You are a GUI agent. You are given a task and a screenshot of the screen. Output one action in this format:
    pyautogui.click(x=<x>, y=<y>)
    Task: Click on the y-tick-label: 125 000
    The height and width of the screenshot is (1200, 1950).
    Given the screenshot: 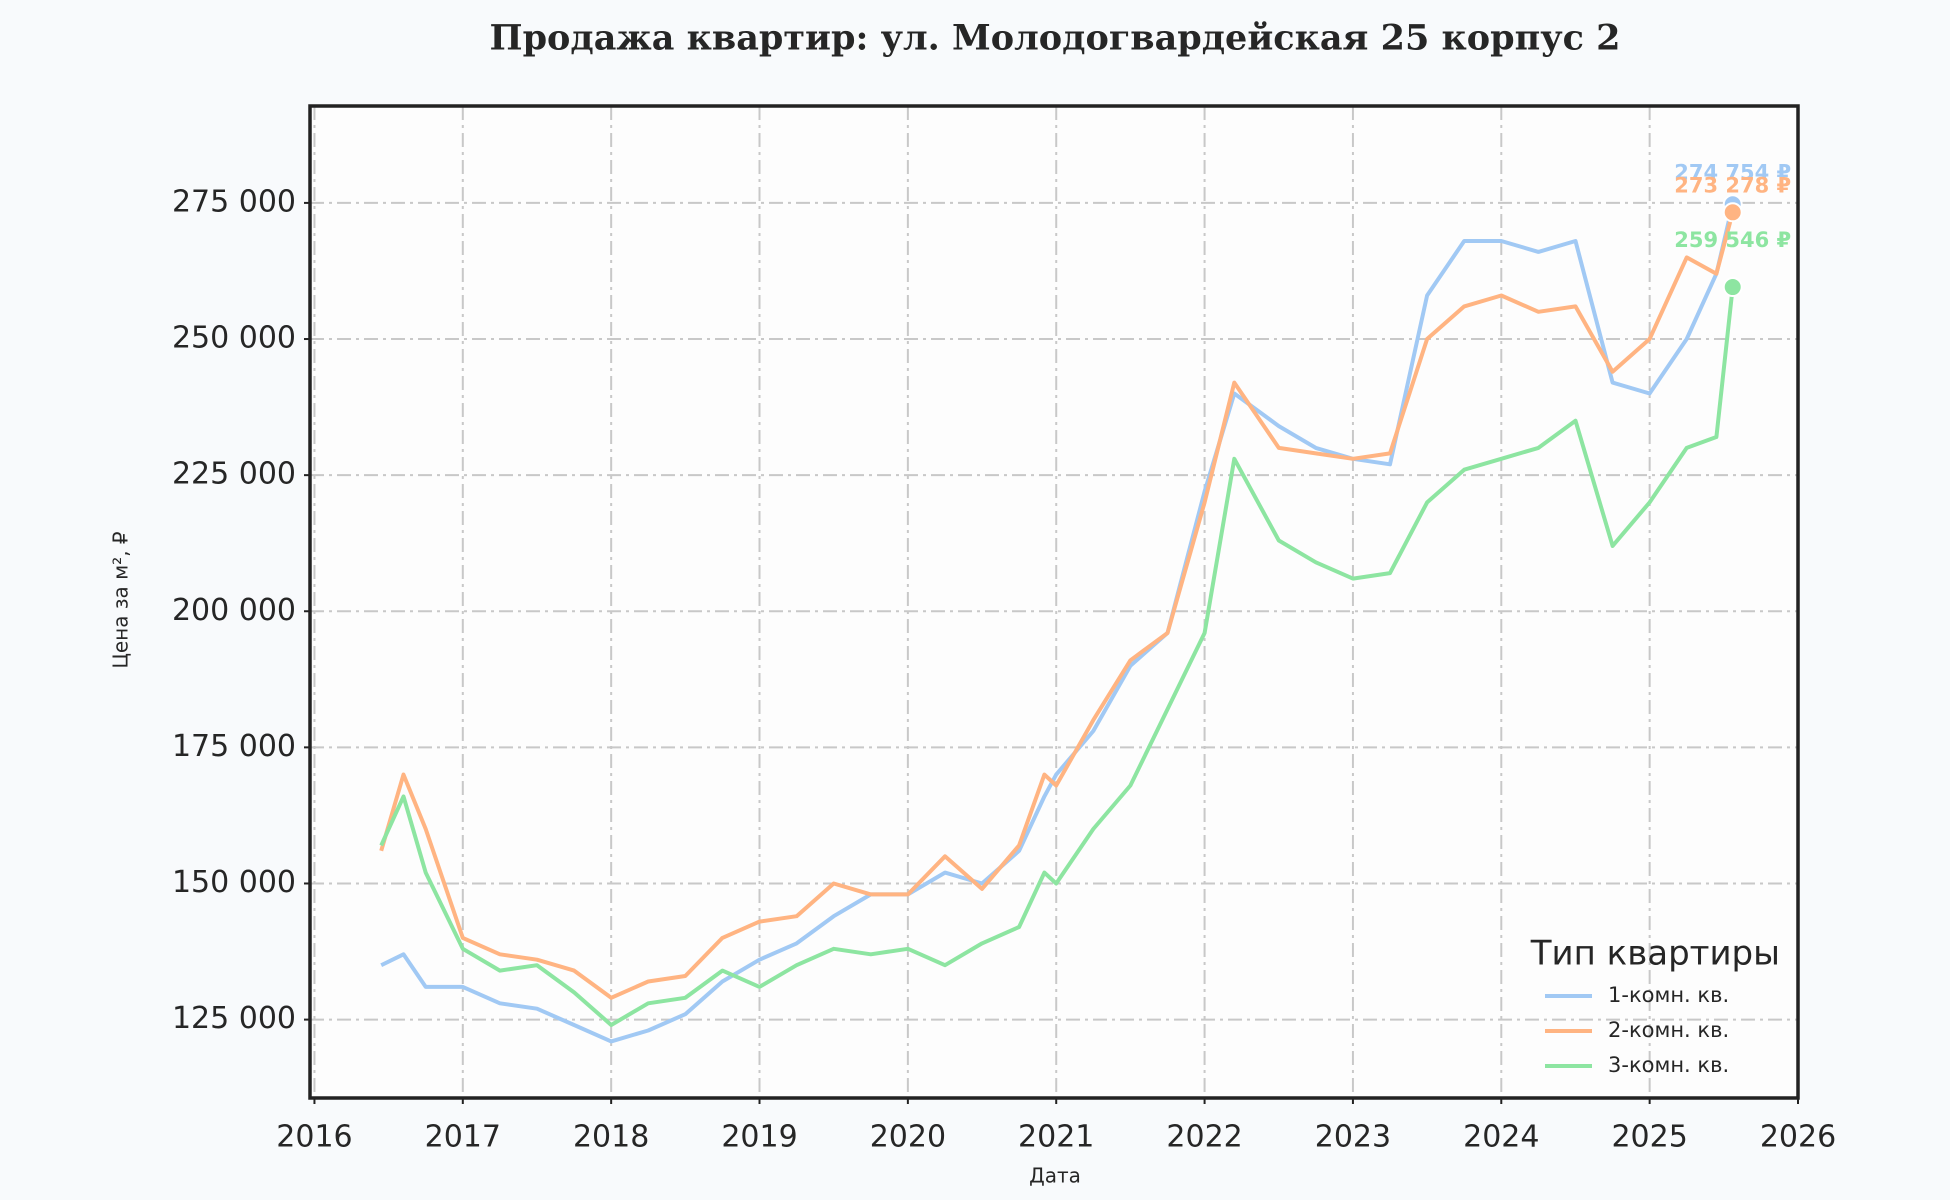 What is the action you would take?
    pyautogui.click(x=234, y=1018)
    